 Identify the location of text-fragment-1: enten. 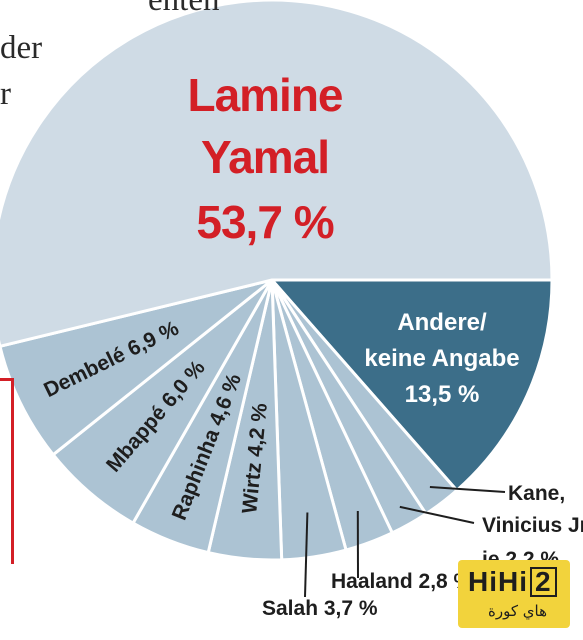
(184, 9).